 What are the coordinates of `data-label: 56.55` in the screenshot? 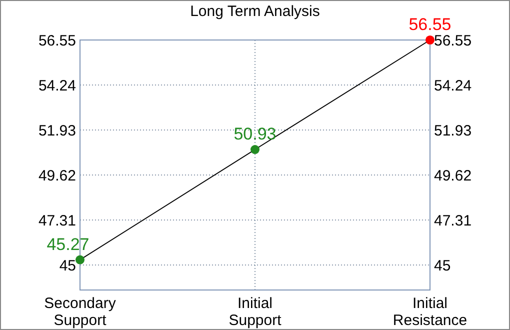 It's located at (430, 24).